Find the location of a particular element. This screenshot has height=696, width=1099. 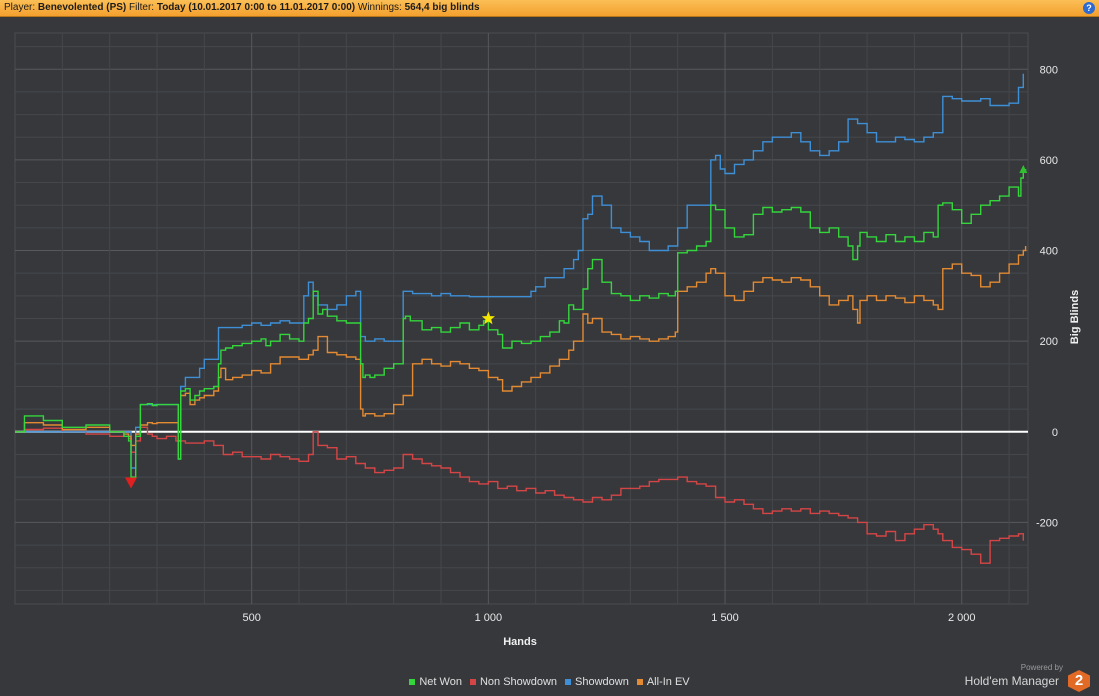

legend-label: All-In EV is located at coordinates (668, 682).